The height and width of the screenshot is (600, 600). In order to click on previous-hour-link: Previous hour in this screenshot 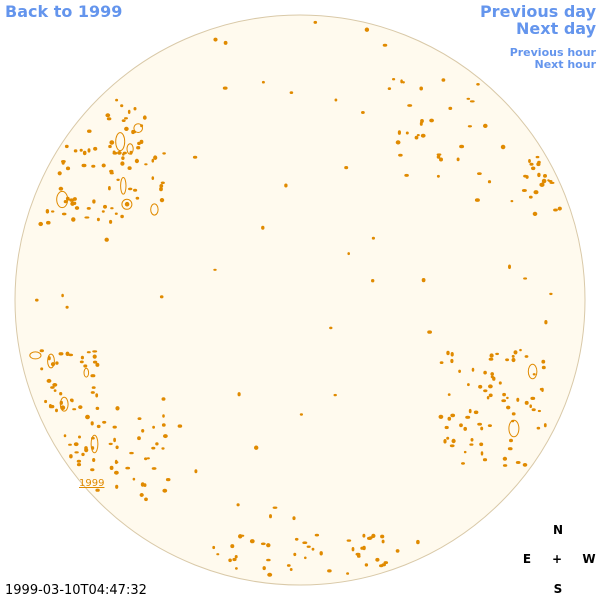, I will do `click(553, 52)`.